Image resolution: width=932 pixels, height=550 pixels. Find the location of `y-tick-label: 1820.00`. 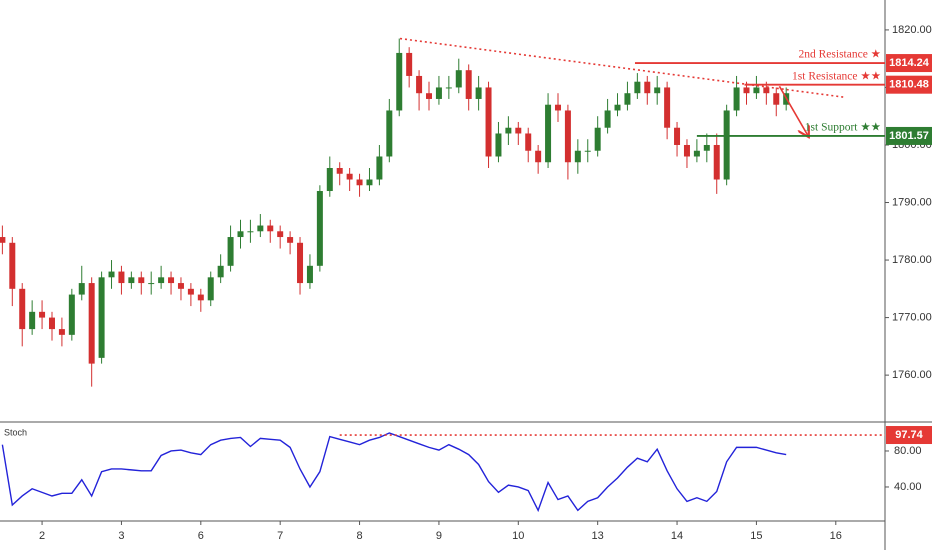

y-tick-label: 1820.00 is located at coordinates (912, 30).